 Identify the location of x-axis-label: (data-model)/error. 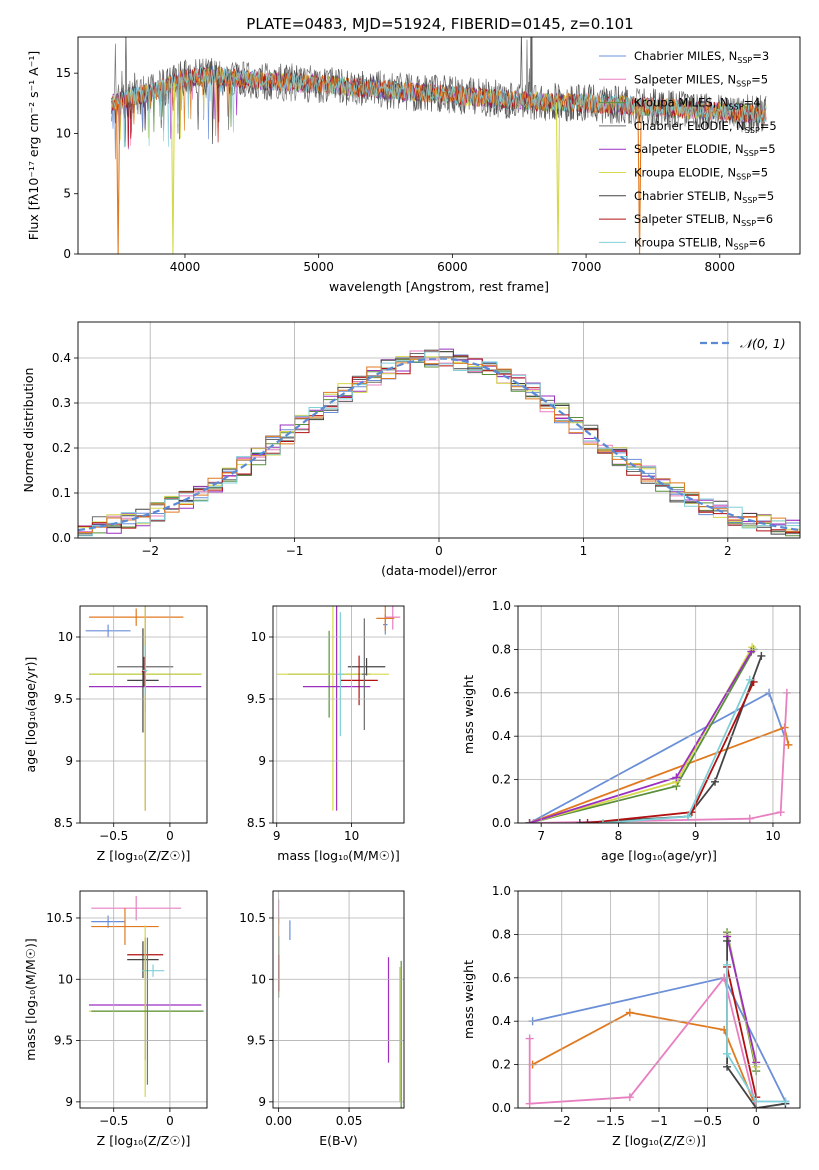
(439, 570).